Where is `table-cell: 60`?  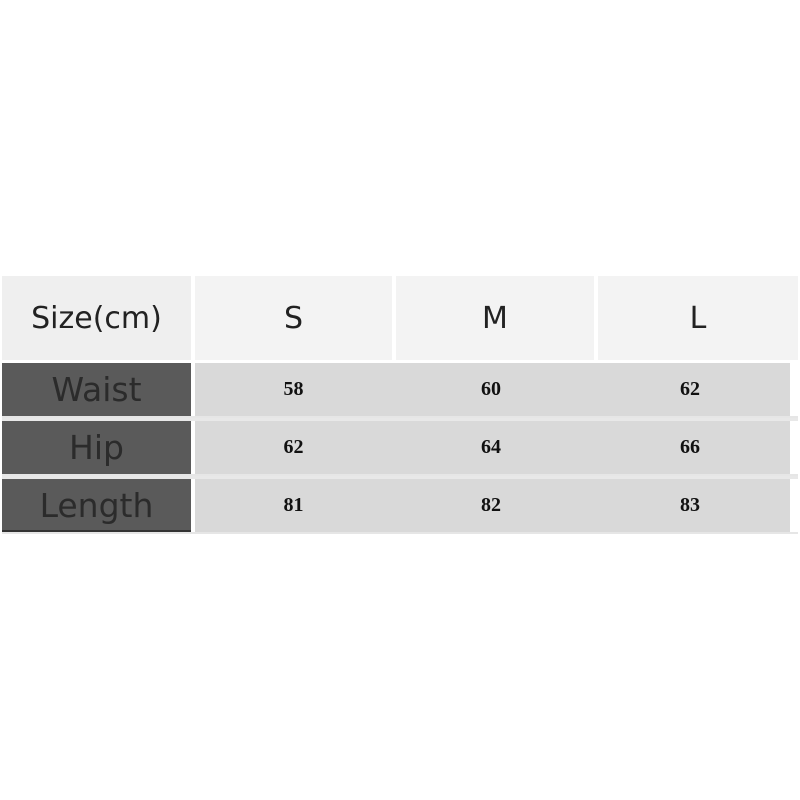
table-cell: 60 is located at coordinates (491, 389).